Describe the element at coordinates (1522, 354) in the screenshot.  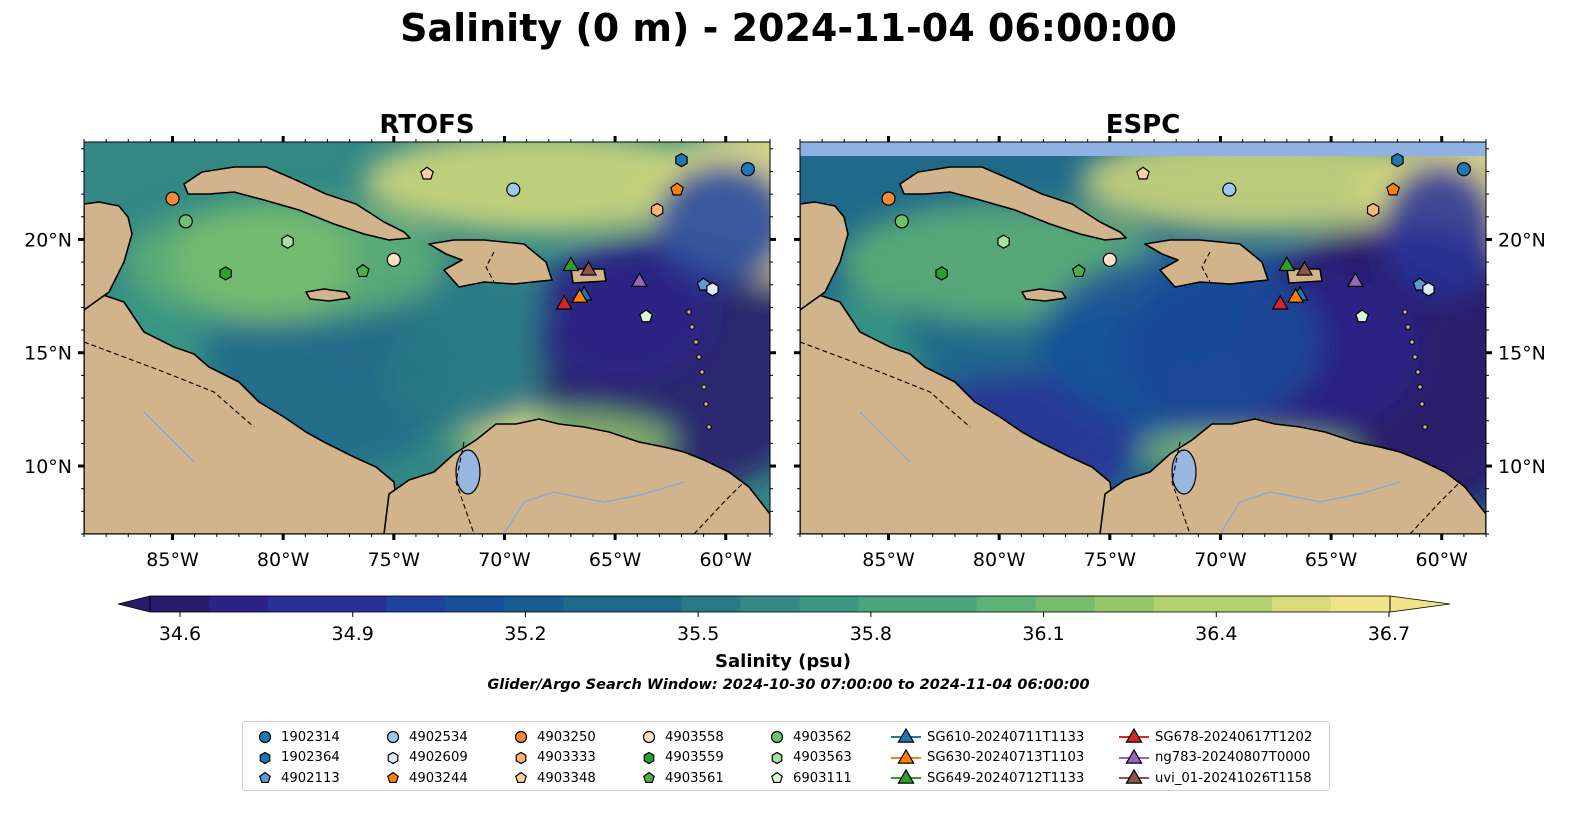
I see `y-tick-label: 15°N` at that location.